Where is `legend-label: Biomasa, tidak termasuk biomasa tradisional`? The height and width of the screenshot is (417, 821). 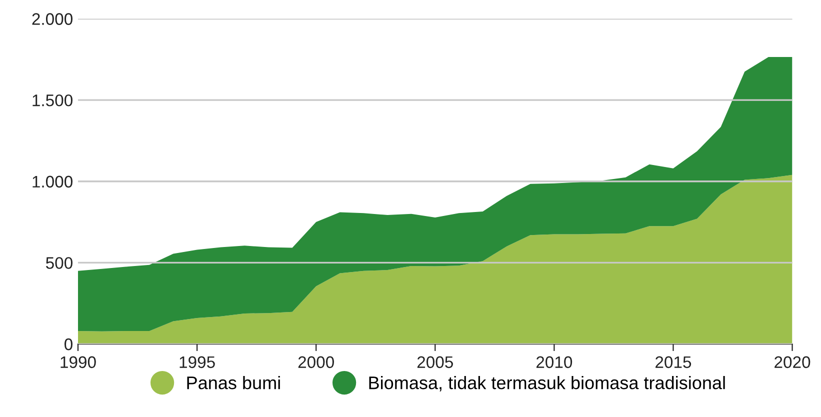
legend-label: Biomasa, tidak termasuk biomasa tradisional is located at coordinates (547, 384).